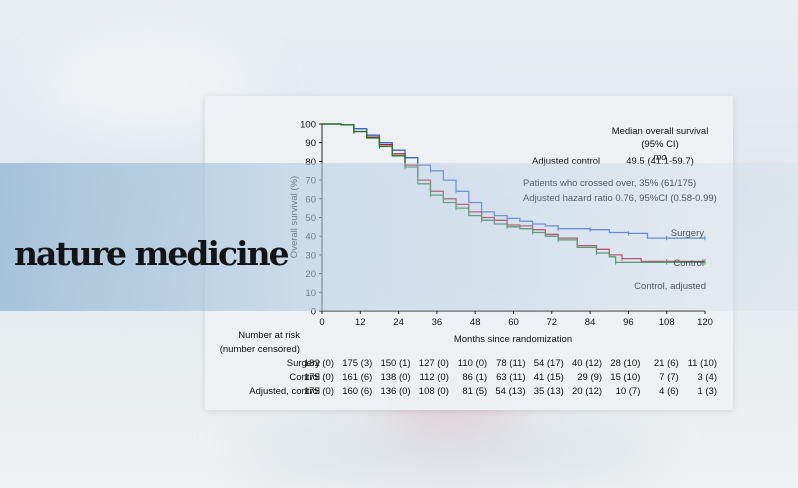 This screenshot has width=798, height=488. What do you see at coordinates (319, 363) in the screenshot?
I see `risk-cell: 182 (0)` at bounding box center [319, 363].